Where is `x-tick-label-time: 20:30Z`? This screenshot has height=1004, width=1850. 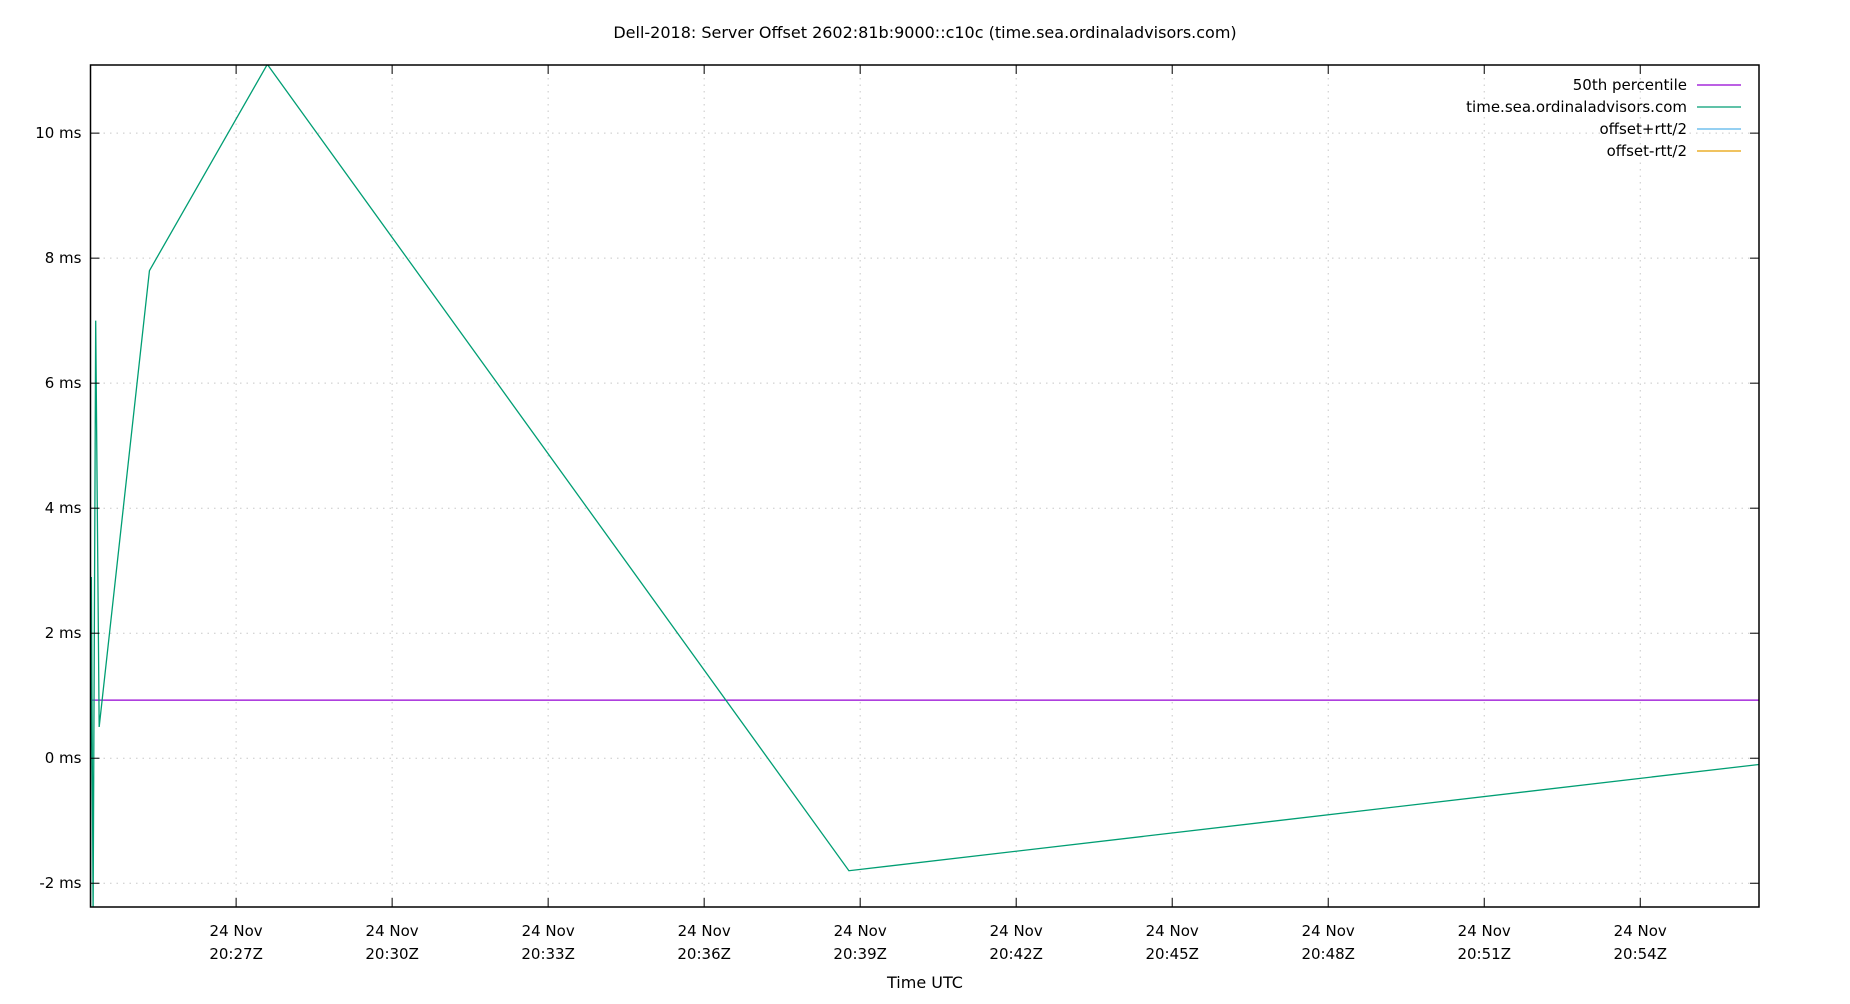 x-tick-label-time: 20:30Z is located at coordinates (392, 954).